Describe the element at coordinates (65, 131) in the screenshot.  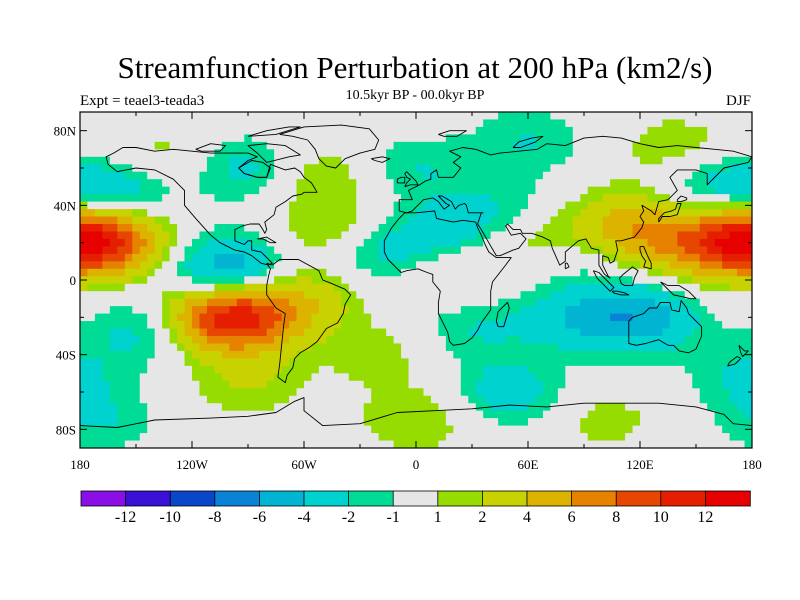
I see `y-tick-label: 80N` at that location.